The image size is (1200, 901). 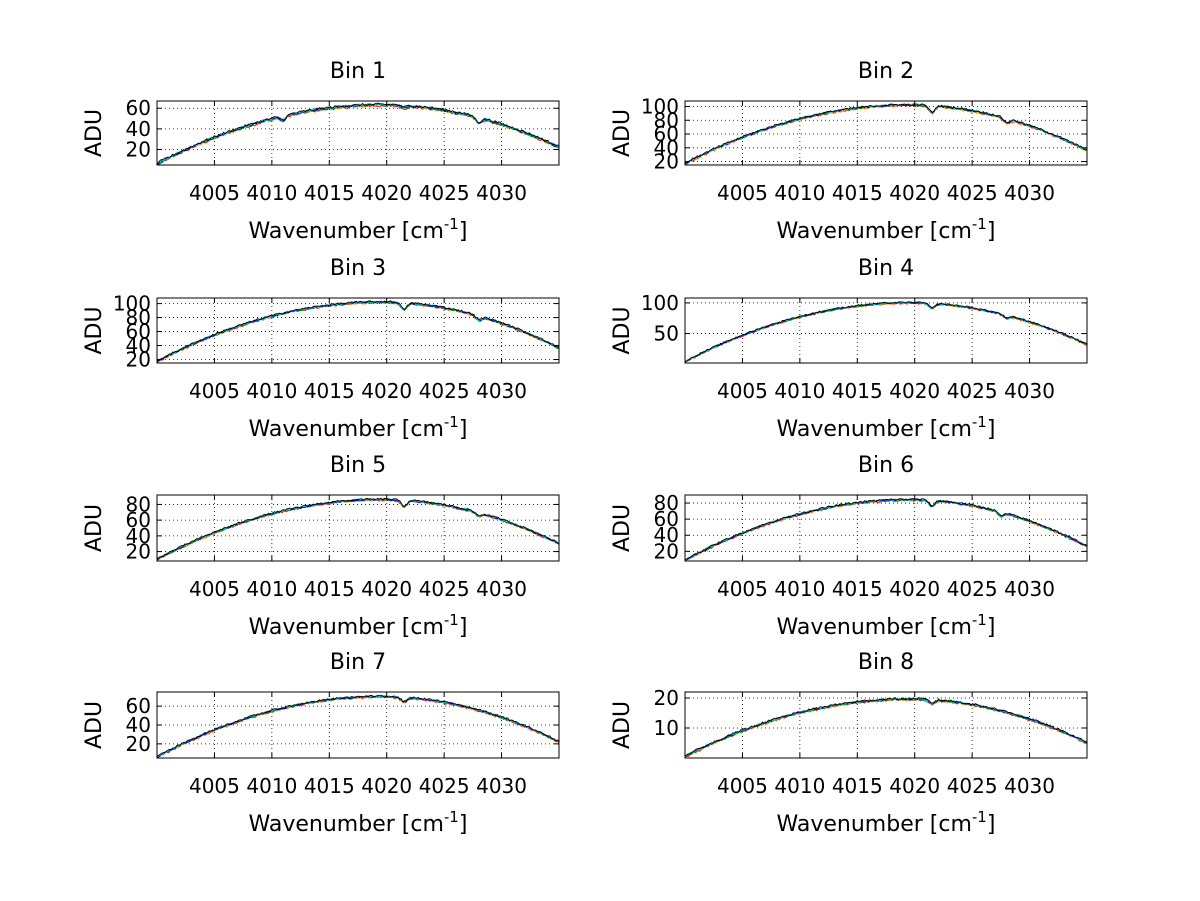 I want to click on subplot-title: Bin 4, so click(x=886, y=268).